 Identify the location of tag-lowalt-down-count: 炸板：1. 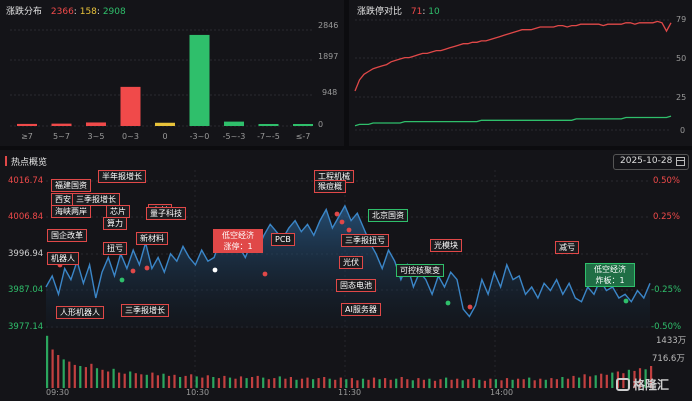
(610, 280).